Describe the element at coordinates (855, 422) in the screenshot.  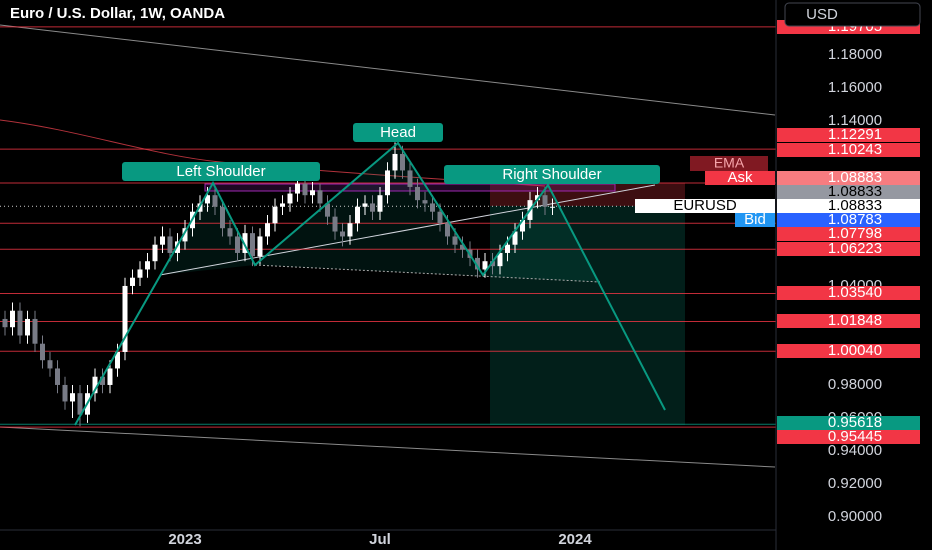
I see `price-tag-value: 0.95618` at that location.